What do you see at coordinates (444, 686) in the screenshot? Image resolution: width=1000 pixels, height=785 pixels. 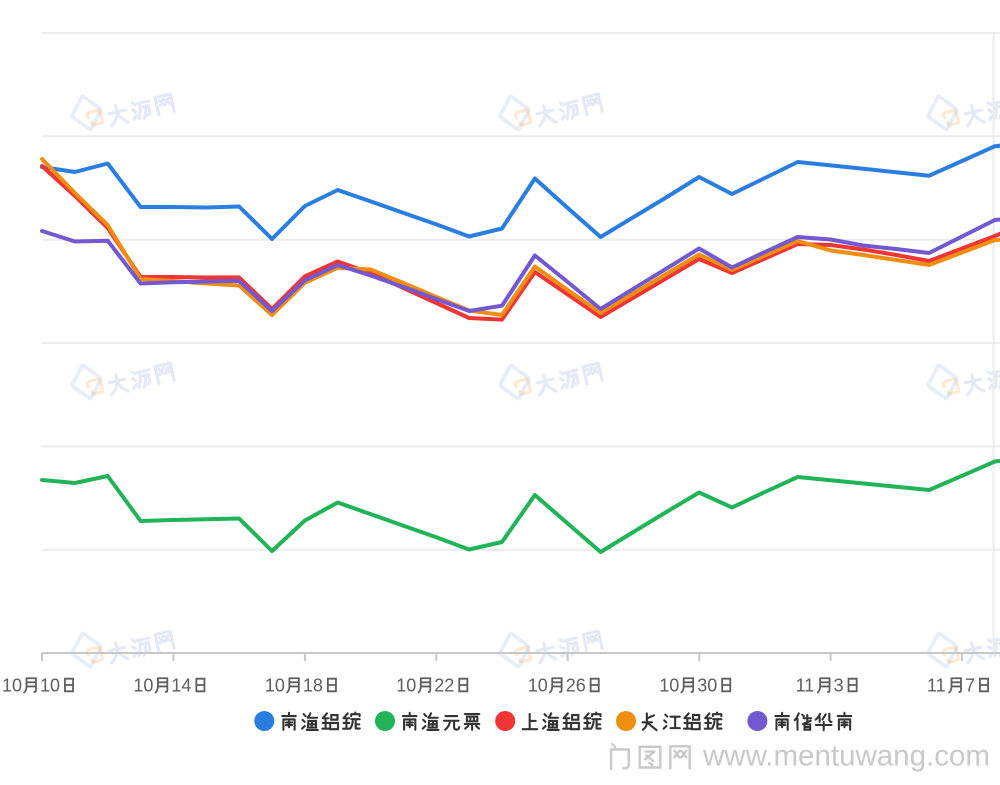 I see `svg-text: 22` at bounding box center [444, 686].